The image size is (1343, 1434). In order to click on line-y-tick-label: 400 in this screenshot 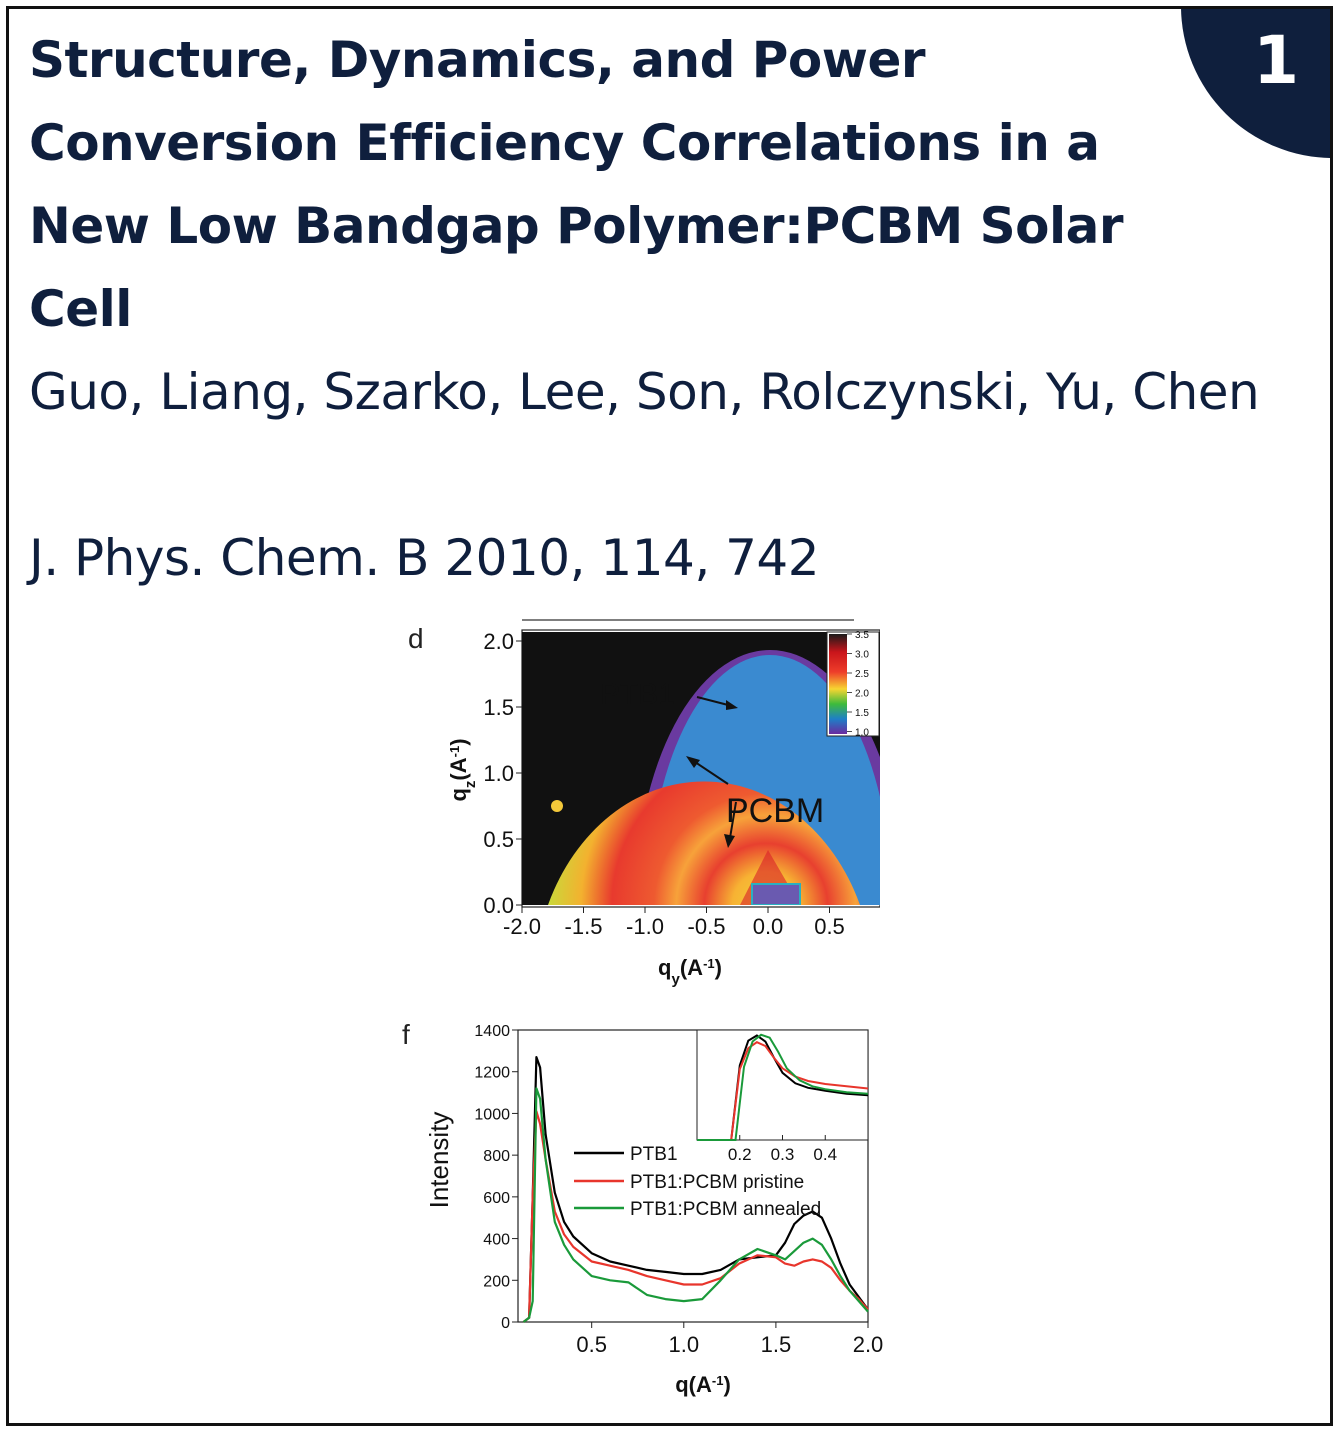, I will do `click(496, 1240)`.